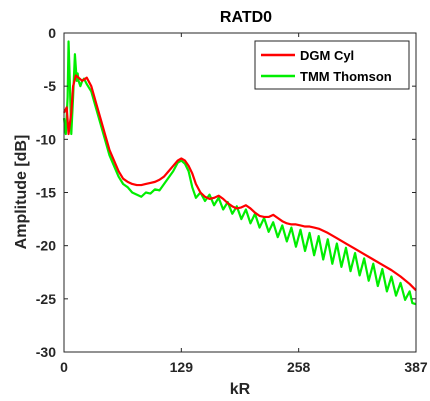 The width and height of the screenshot is (430, 401). What do you see at coordinates (246, 17) in the screenshot?
I see `chart-title: RATD0` at bounding box center [246, 17].